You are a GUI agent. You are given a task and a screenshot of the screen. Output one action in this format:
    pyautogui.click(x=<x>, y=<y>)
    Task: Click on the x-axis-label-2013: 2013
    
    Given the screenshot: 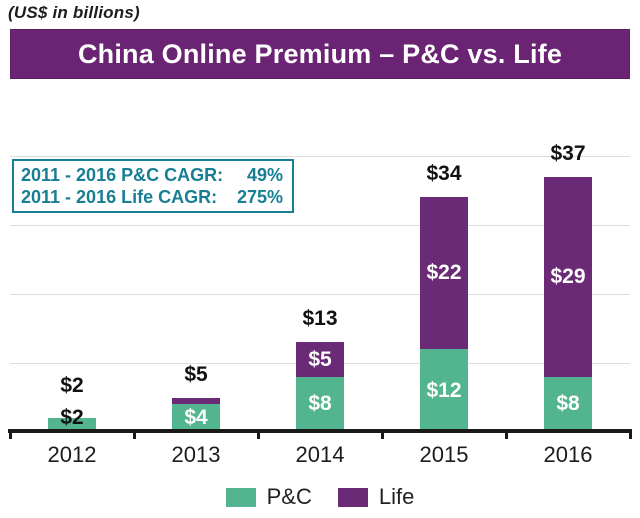 What is the action you would take?
    pyautogui.click(x=196, y=454)
    